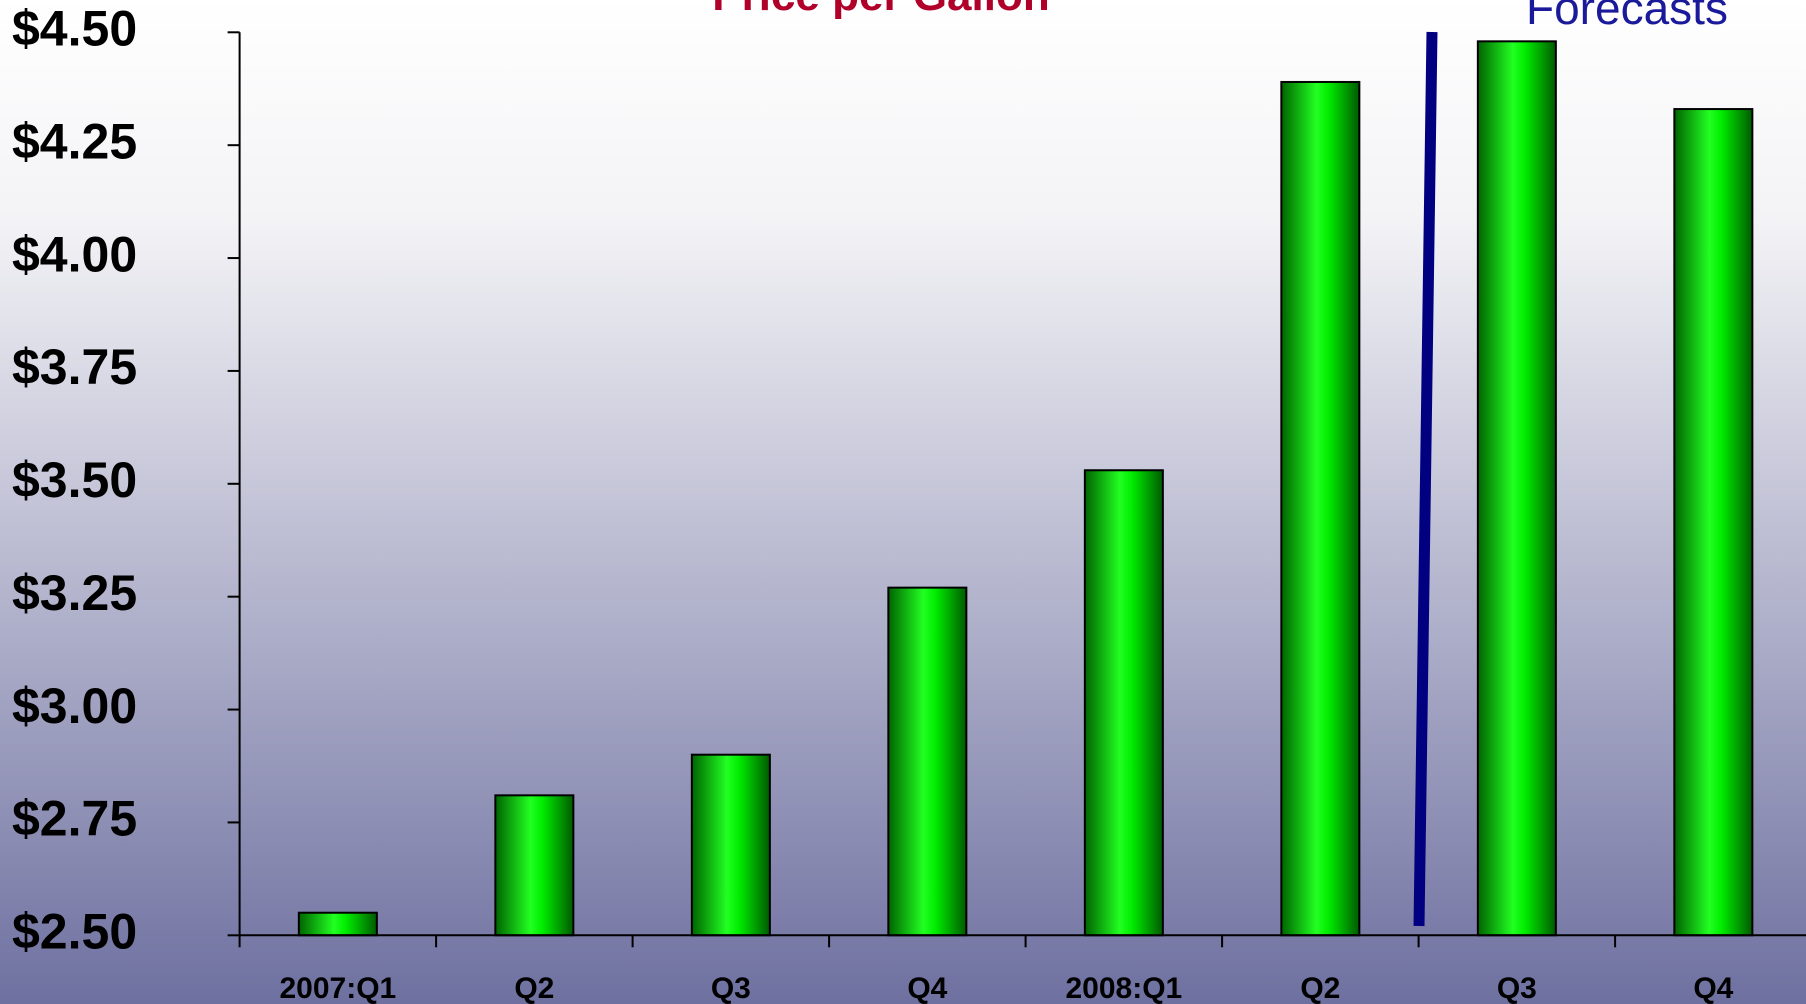 The height and width of the screenshot is (1004, 1806). I want to click on x-tick-label: 2007:Q1, so click(337, 988).